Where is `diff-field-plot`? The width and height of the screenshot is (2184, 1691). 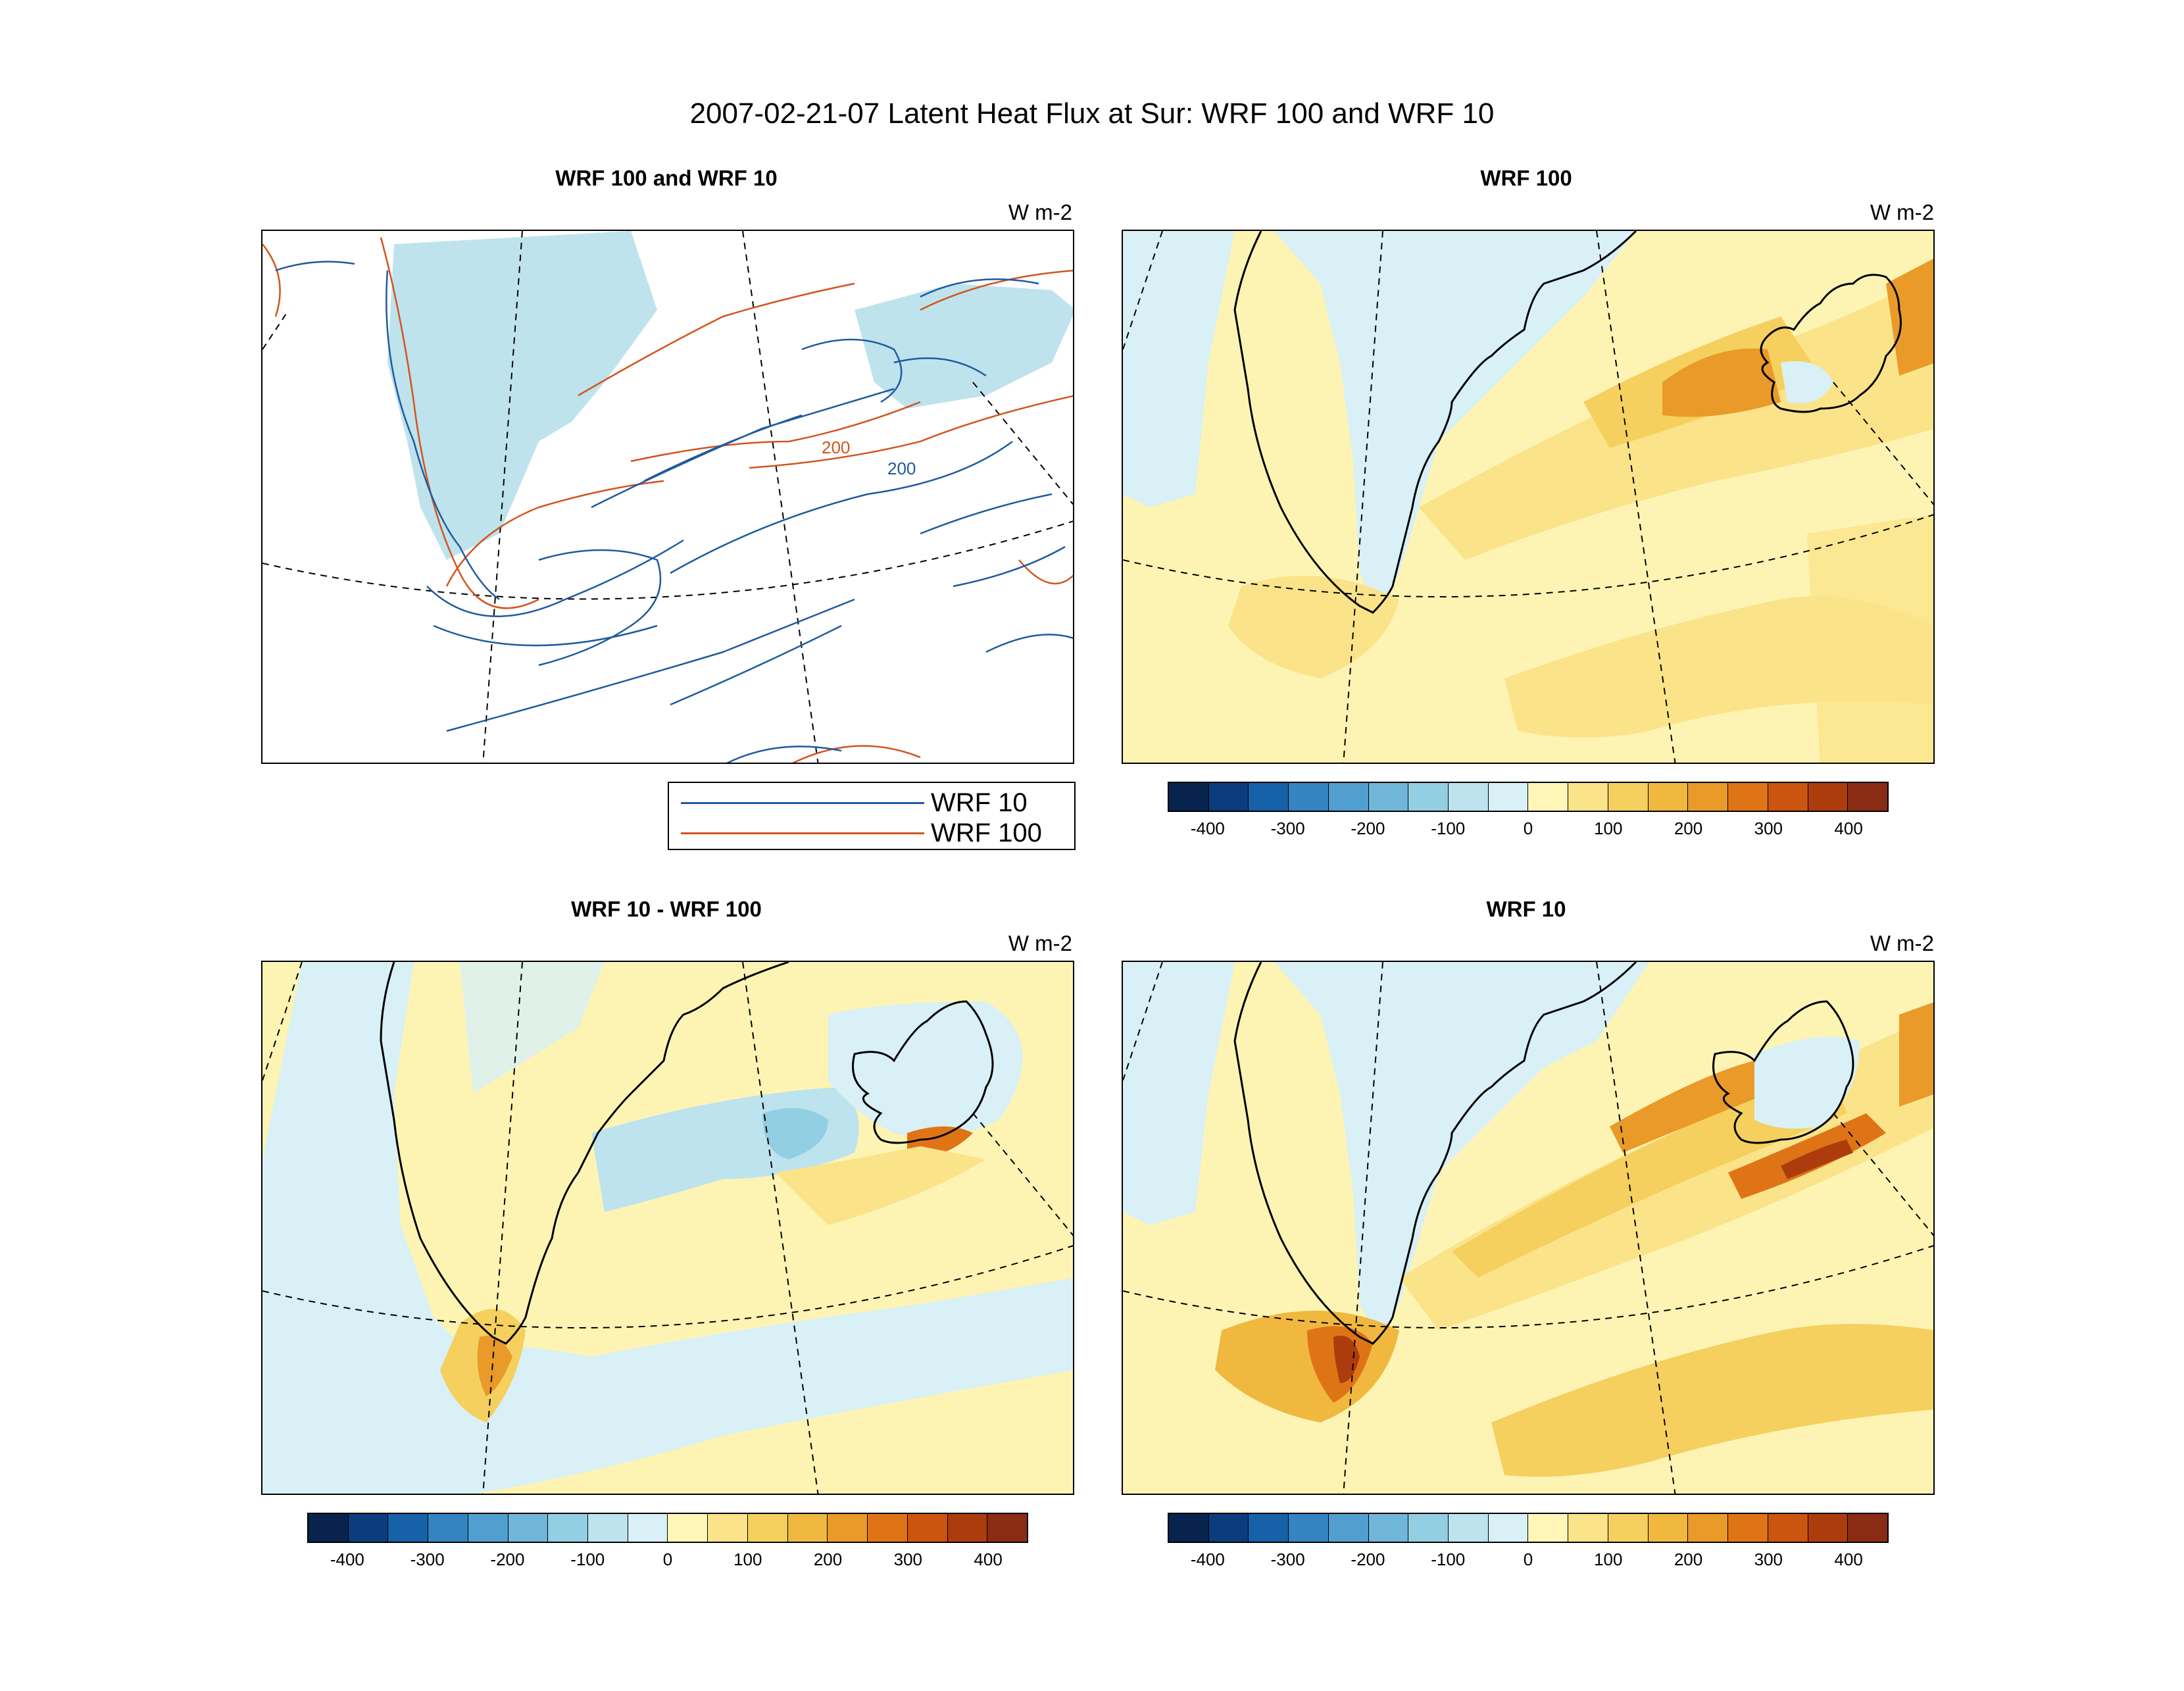 diff-field-plot is located at coordinates (667, 1228).